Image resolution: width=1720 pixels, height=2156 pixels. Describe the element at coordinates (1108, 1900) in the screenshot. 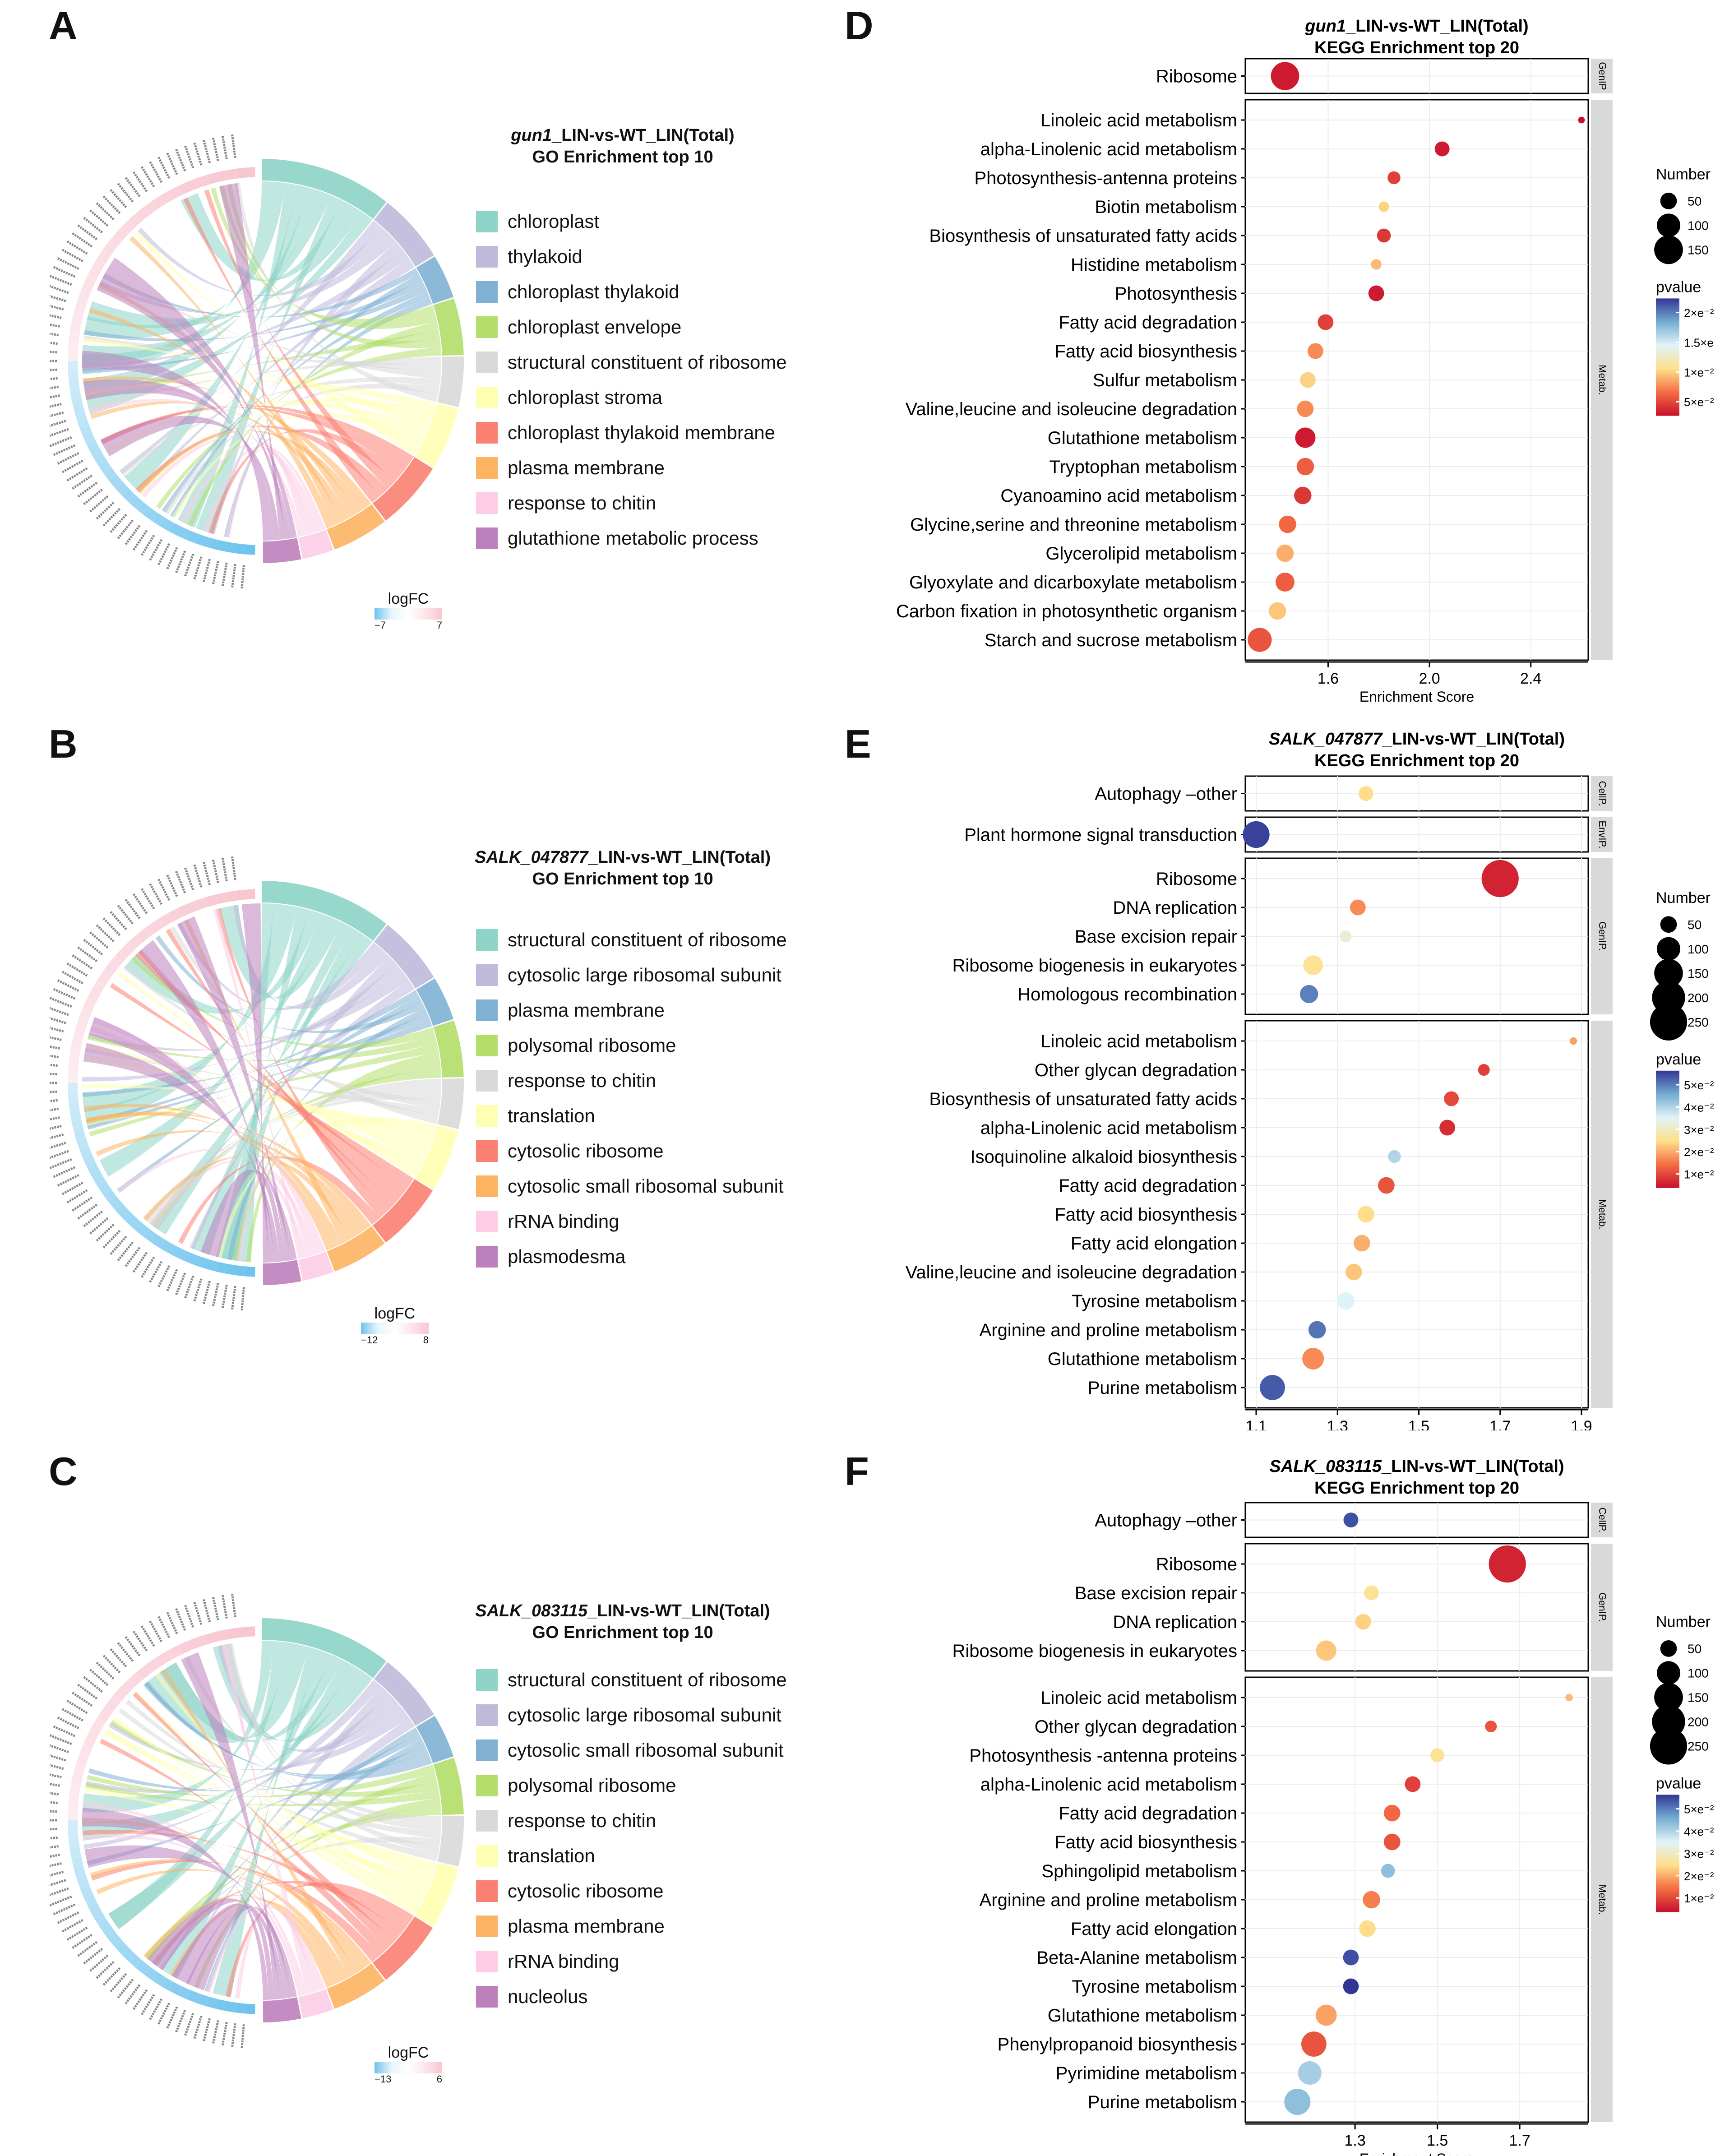

I see `term-label: Arginine and proline metabolism` at that location.